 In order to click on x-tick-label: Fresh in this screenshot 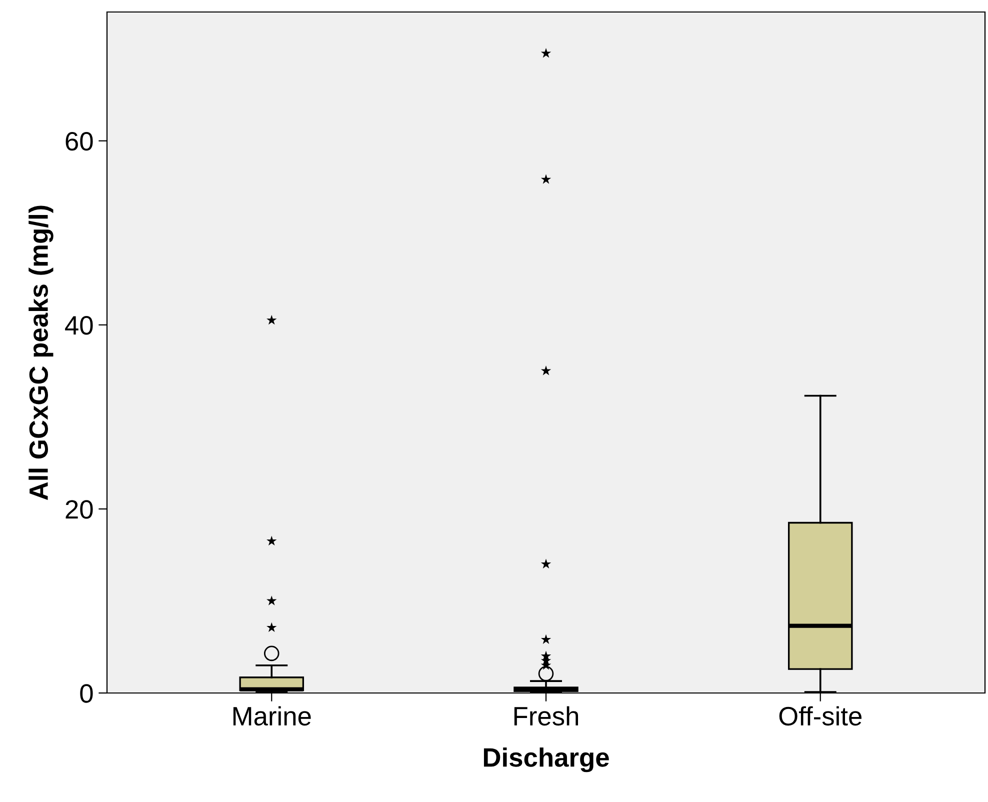, I will do `click(546, 716)`.